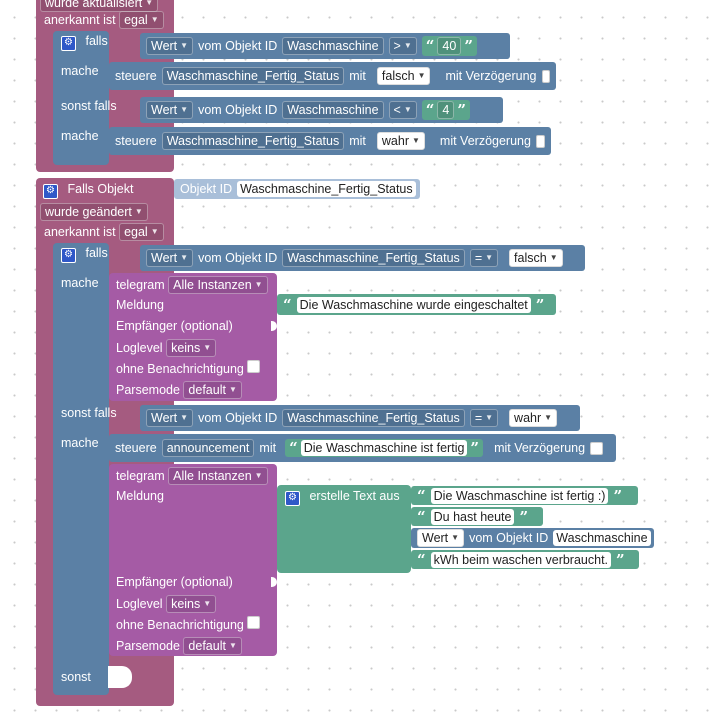 This screenshot has height=721, width=716. I want to click on text-item-2-field: Du hast heute, so click(472, 516).